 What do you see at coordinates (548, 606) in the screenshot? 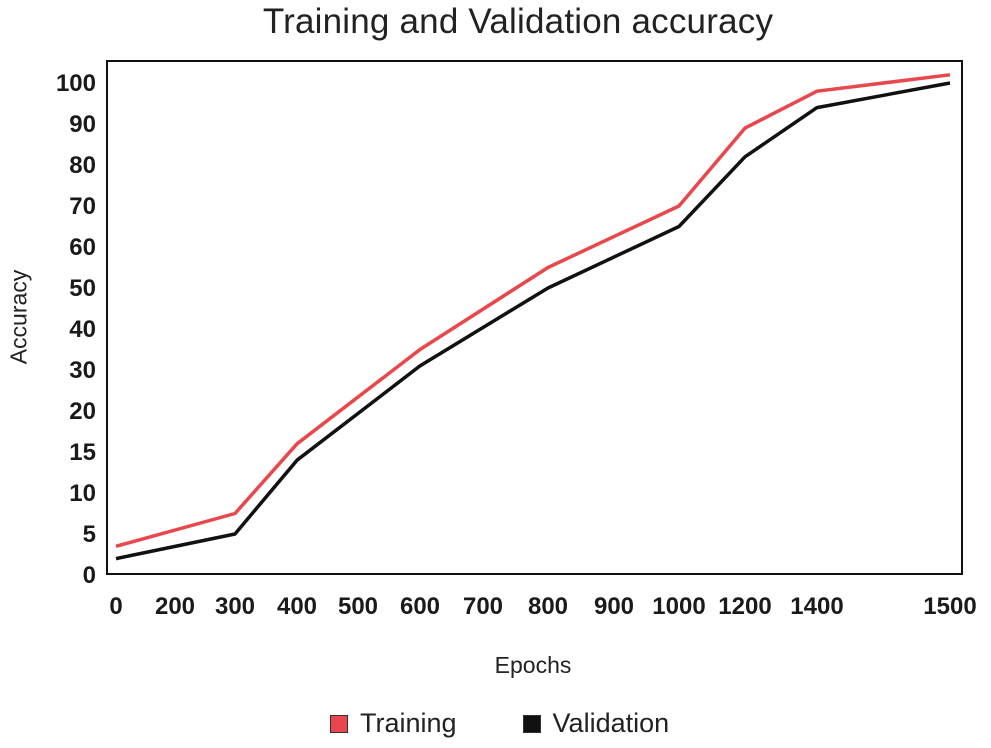
I see `x-tick-label: 800` at bounding box center [548, 606].